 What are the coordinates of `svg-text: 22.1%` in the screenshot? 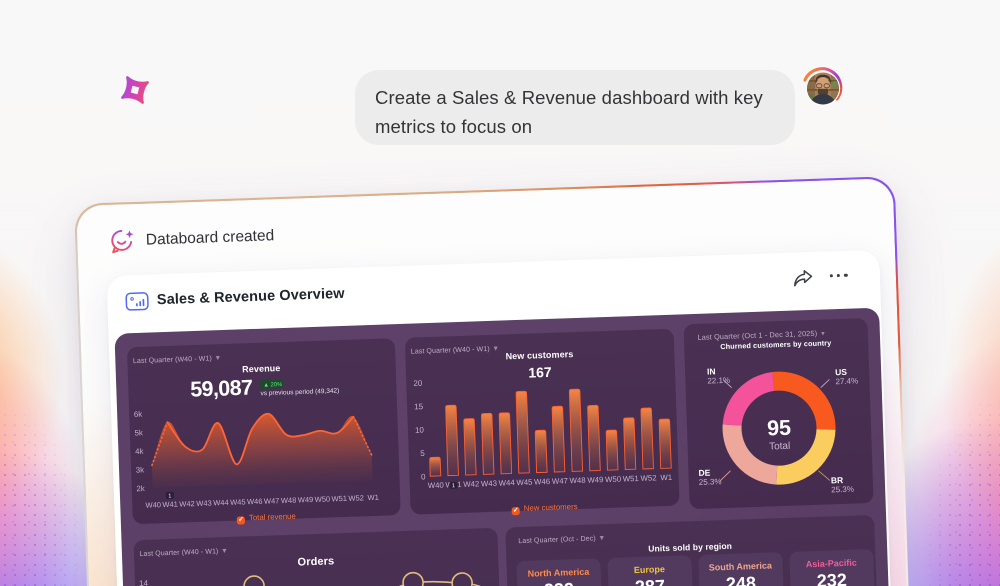 It's located at (718, 380).